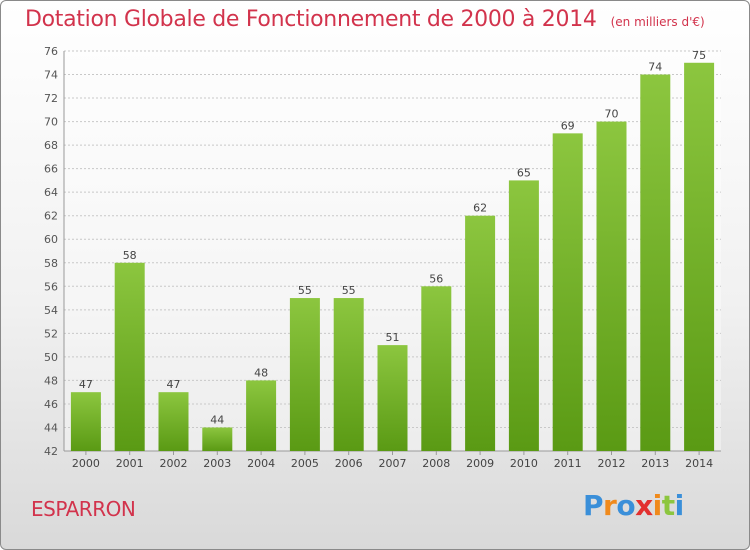  Describe the element at coordinates (655, 463) in the screenshot. I see `x-tick-label: 2013` at that location.